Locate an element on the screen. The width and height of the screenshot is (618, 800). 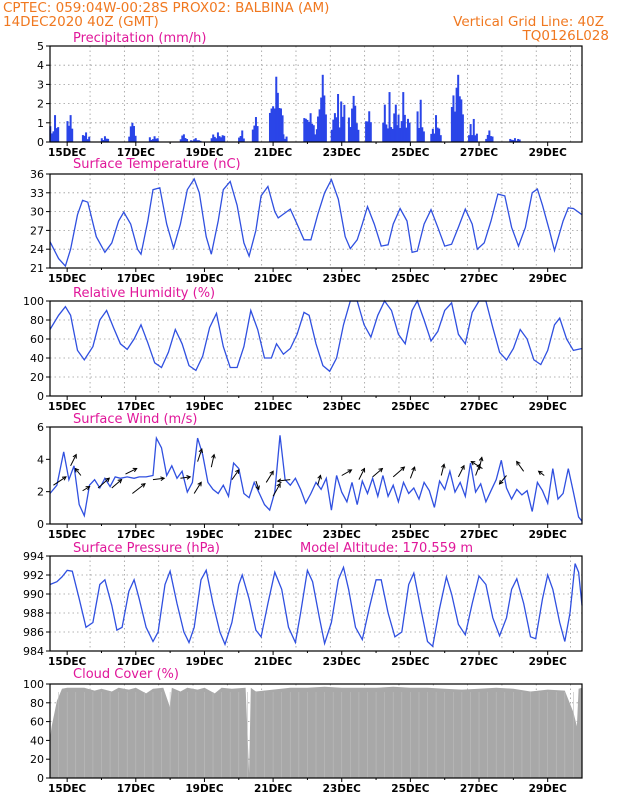
header-run-date: 14DEC2020 40Z (GMT) is located at coordinates (81, 22).